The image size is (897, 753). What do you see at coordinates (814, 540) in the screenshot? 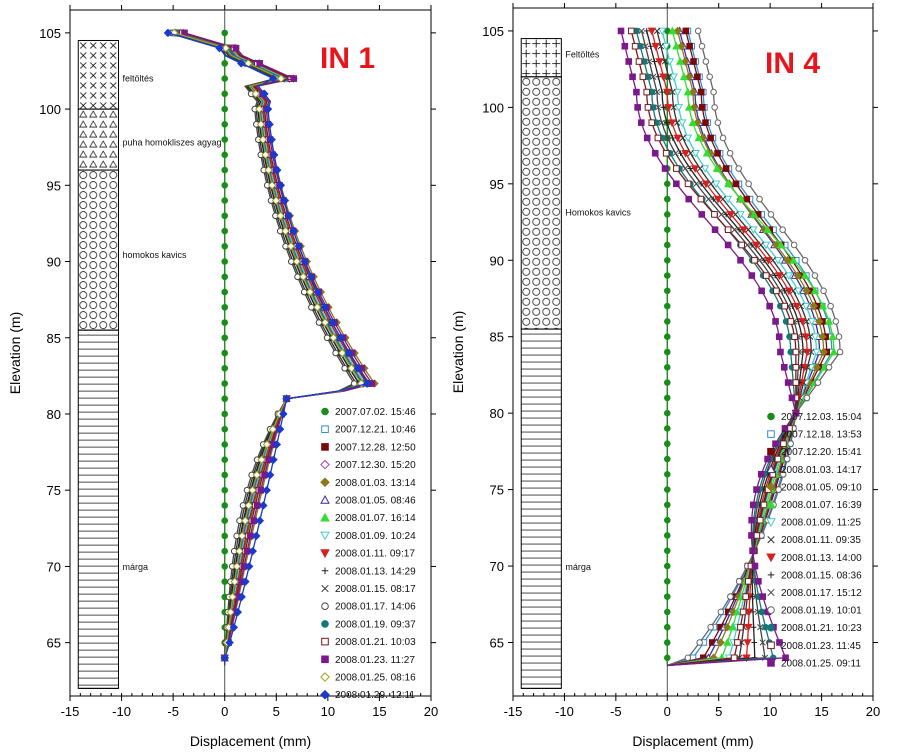
I see `legend-item: 2008.01.11. 09:35` at bounding box center [814, 540].